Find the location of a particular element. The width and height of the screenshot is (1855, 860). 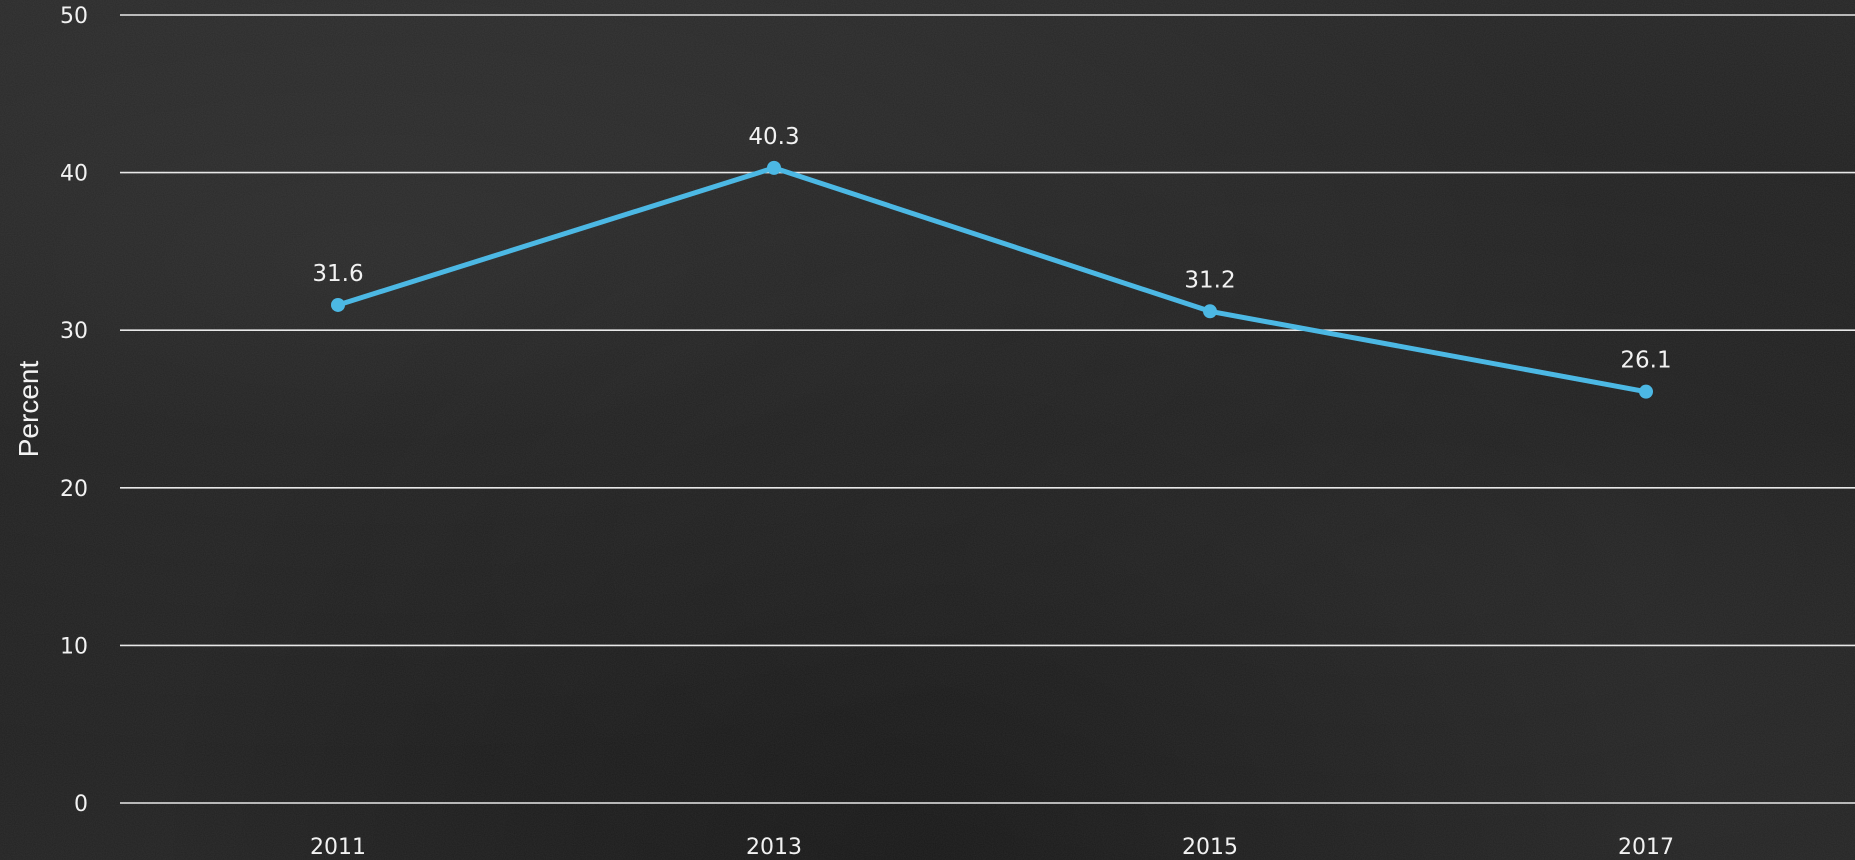

data-label: 26.1 is located at coordinates (1645, 361).